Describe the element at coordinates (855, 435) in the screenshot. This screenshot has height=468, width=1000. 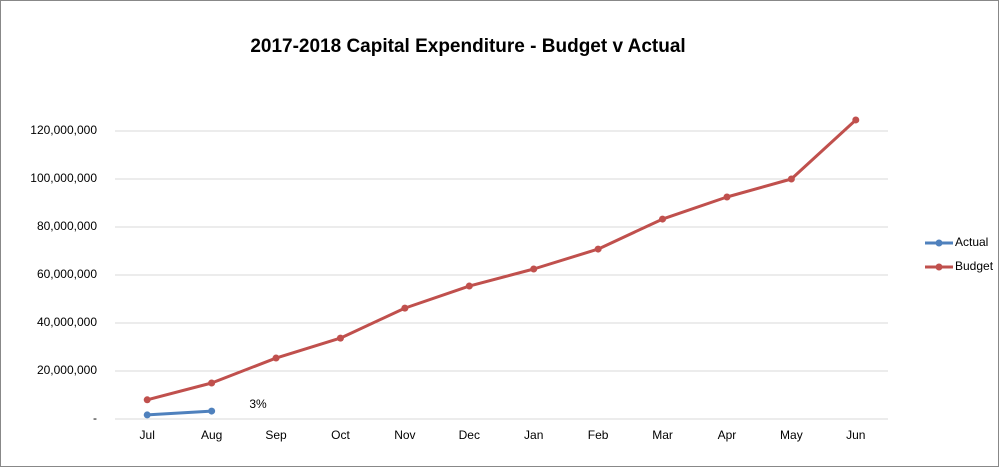
I see `x-tick-label: Jun` at that location.